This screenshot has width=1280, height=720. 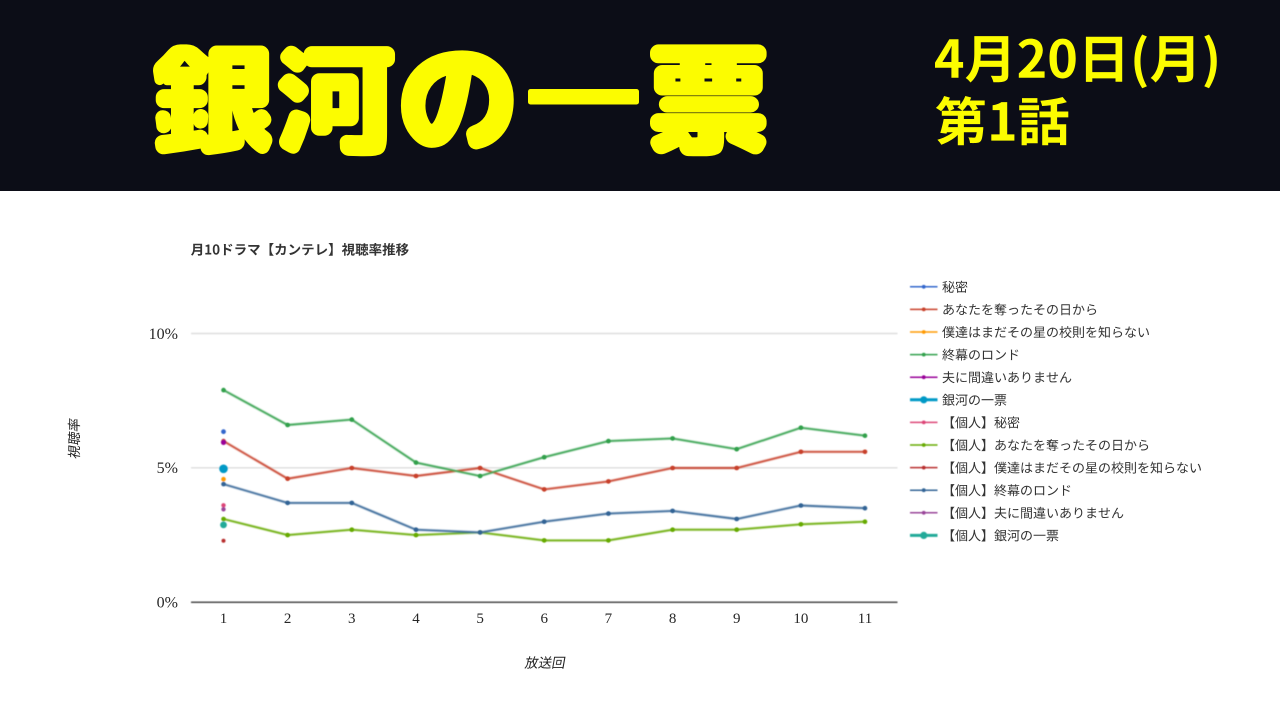 What do you see at coordinates (224, 619) in the screenshot?
I see `svg-text: 1` at bounding box center [224, 619].